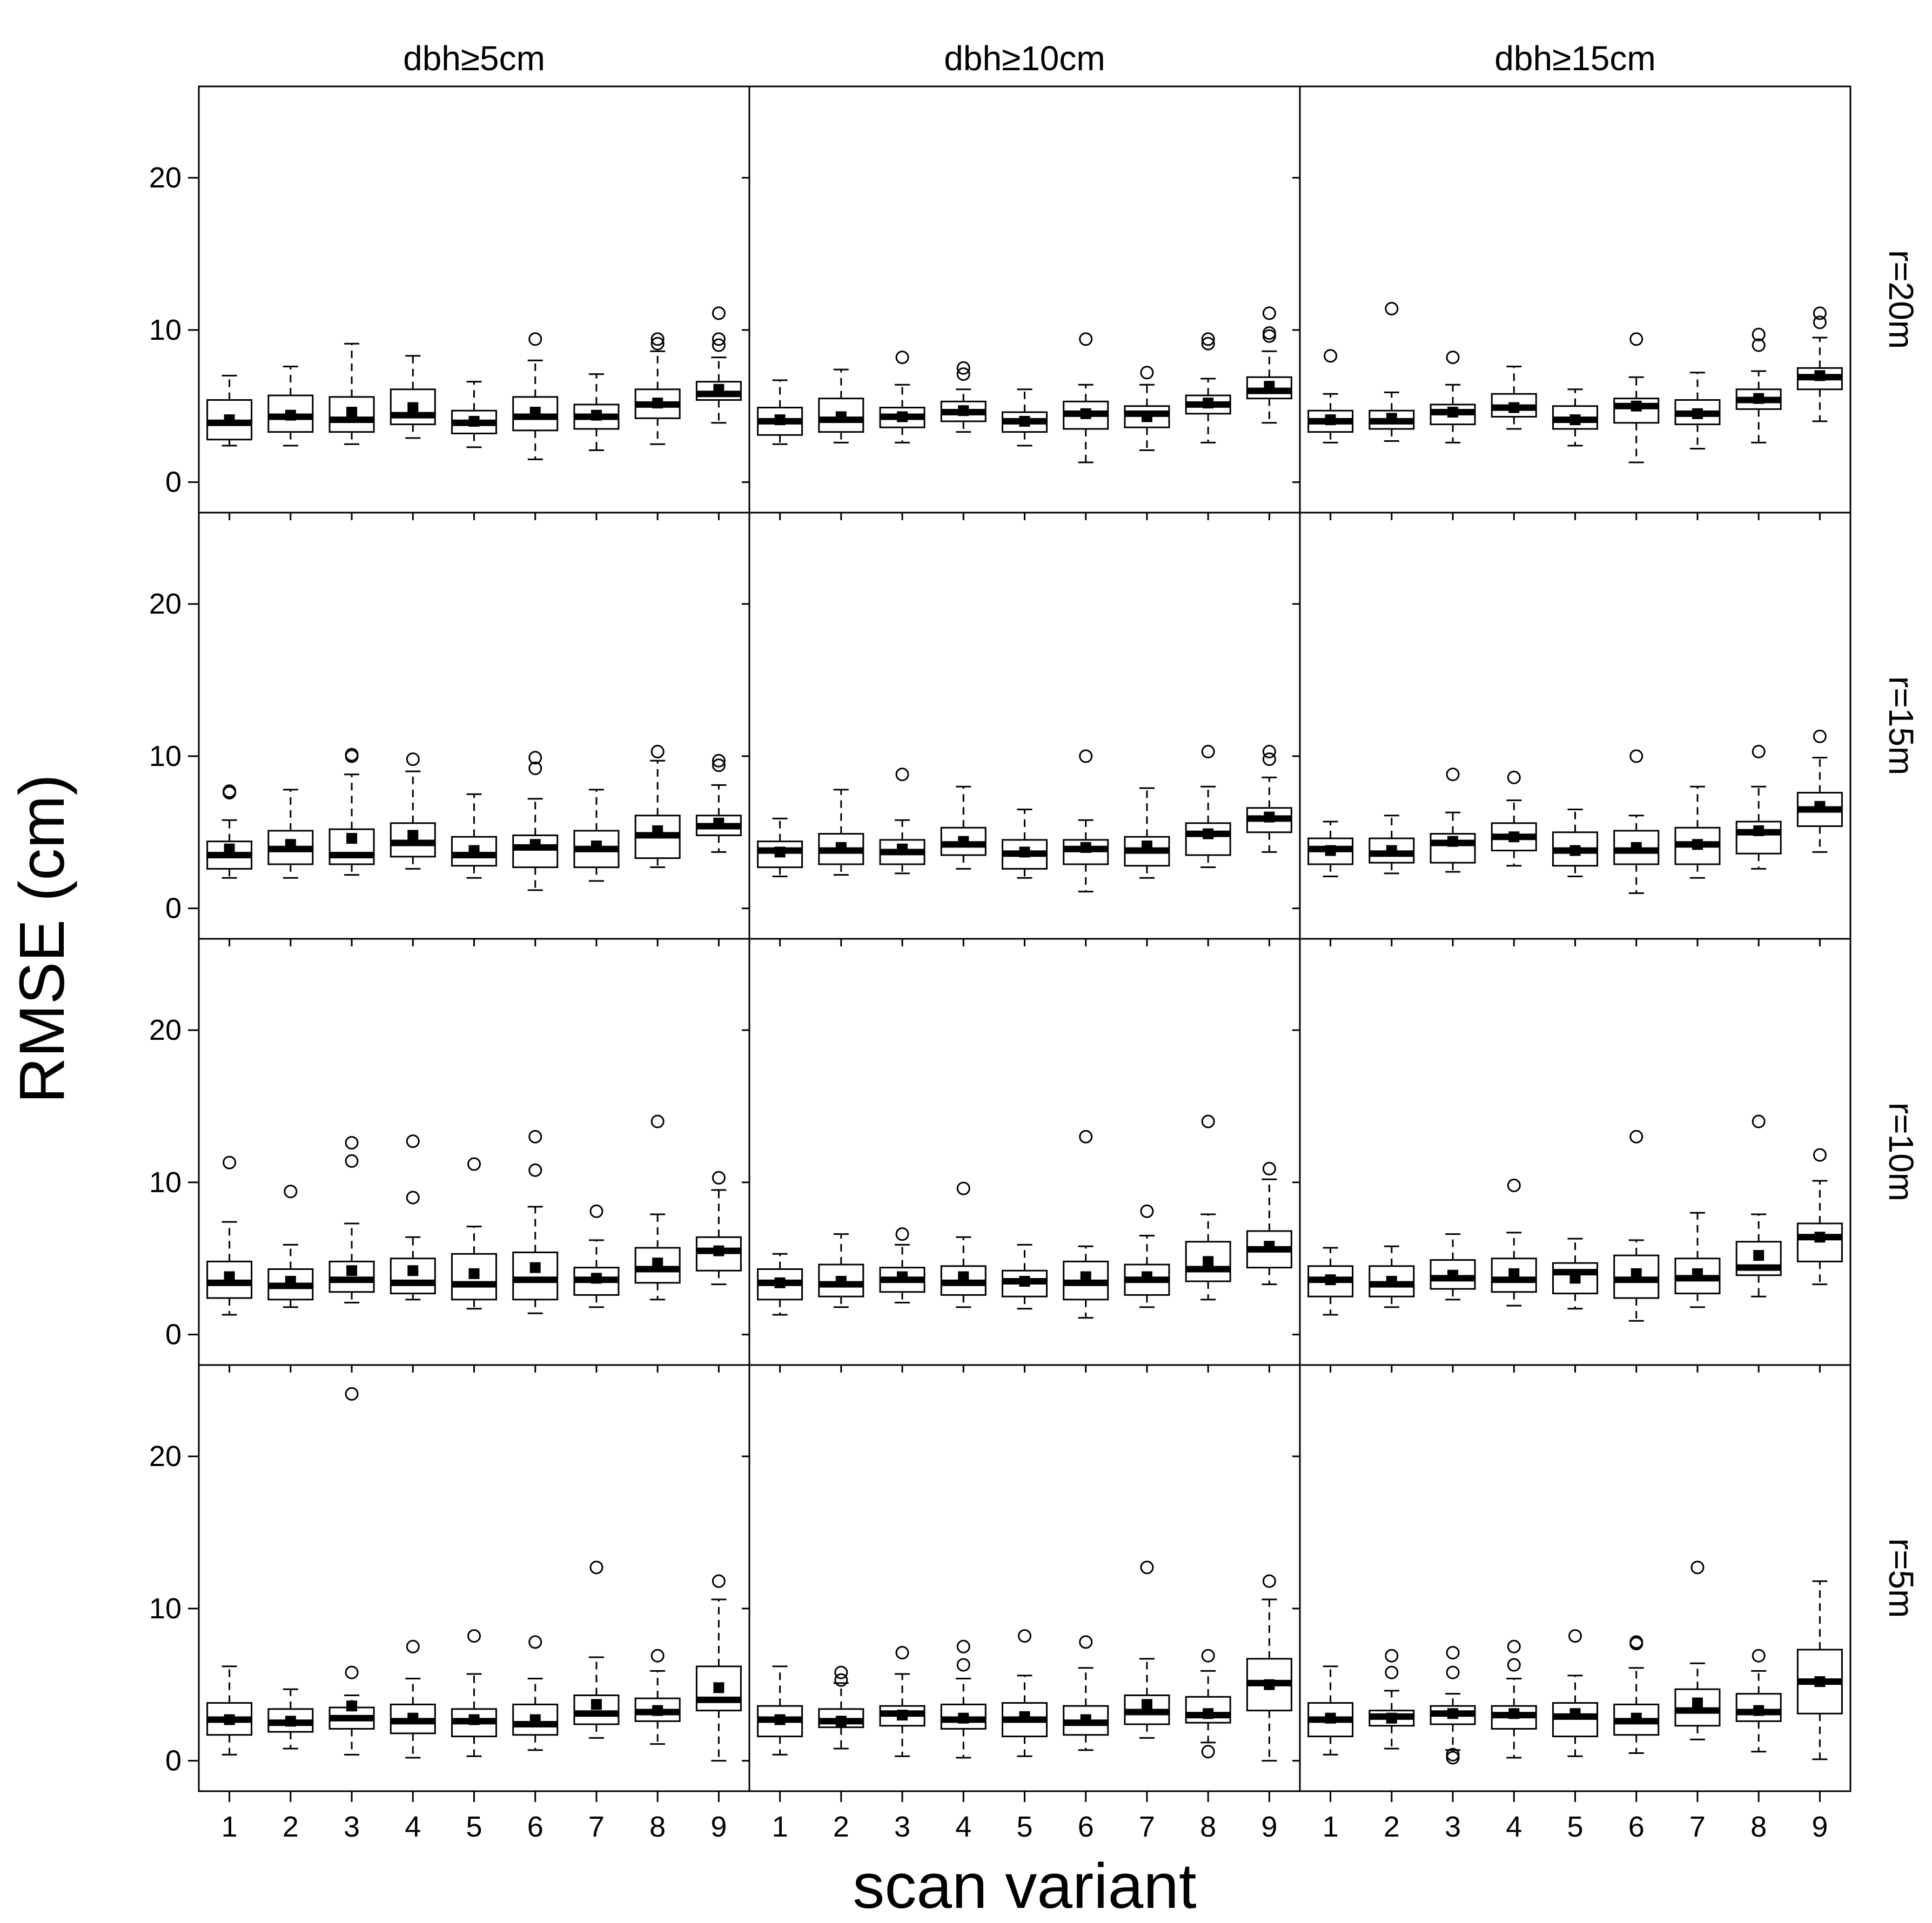  I want to click on panel-1-0: 0 10 20, so click(449, 729).